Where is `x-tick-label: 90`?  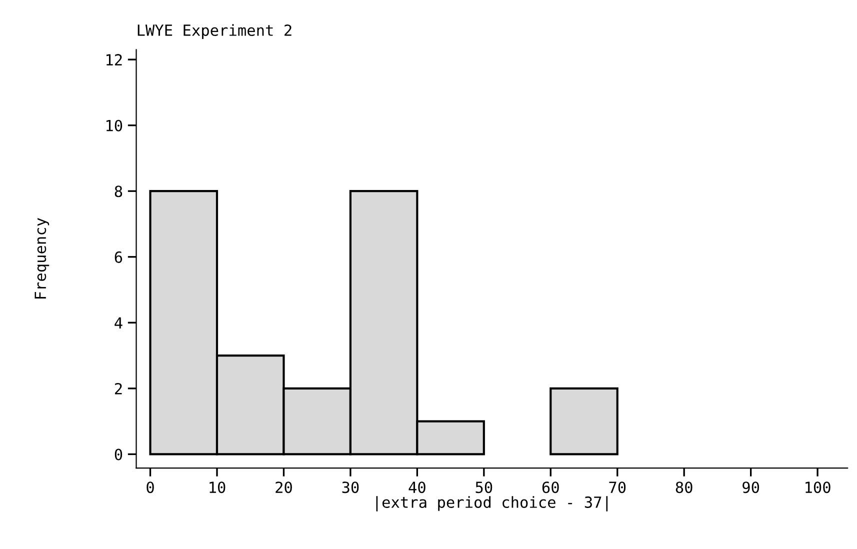 x-tick-label: 90 is located at coordinates (751, 488).